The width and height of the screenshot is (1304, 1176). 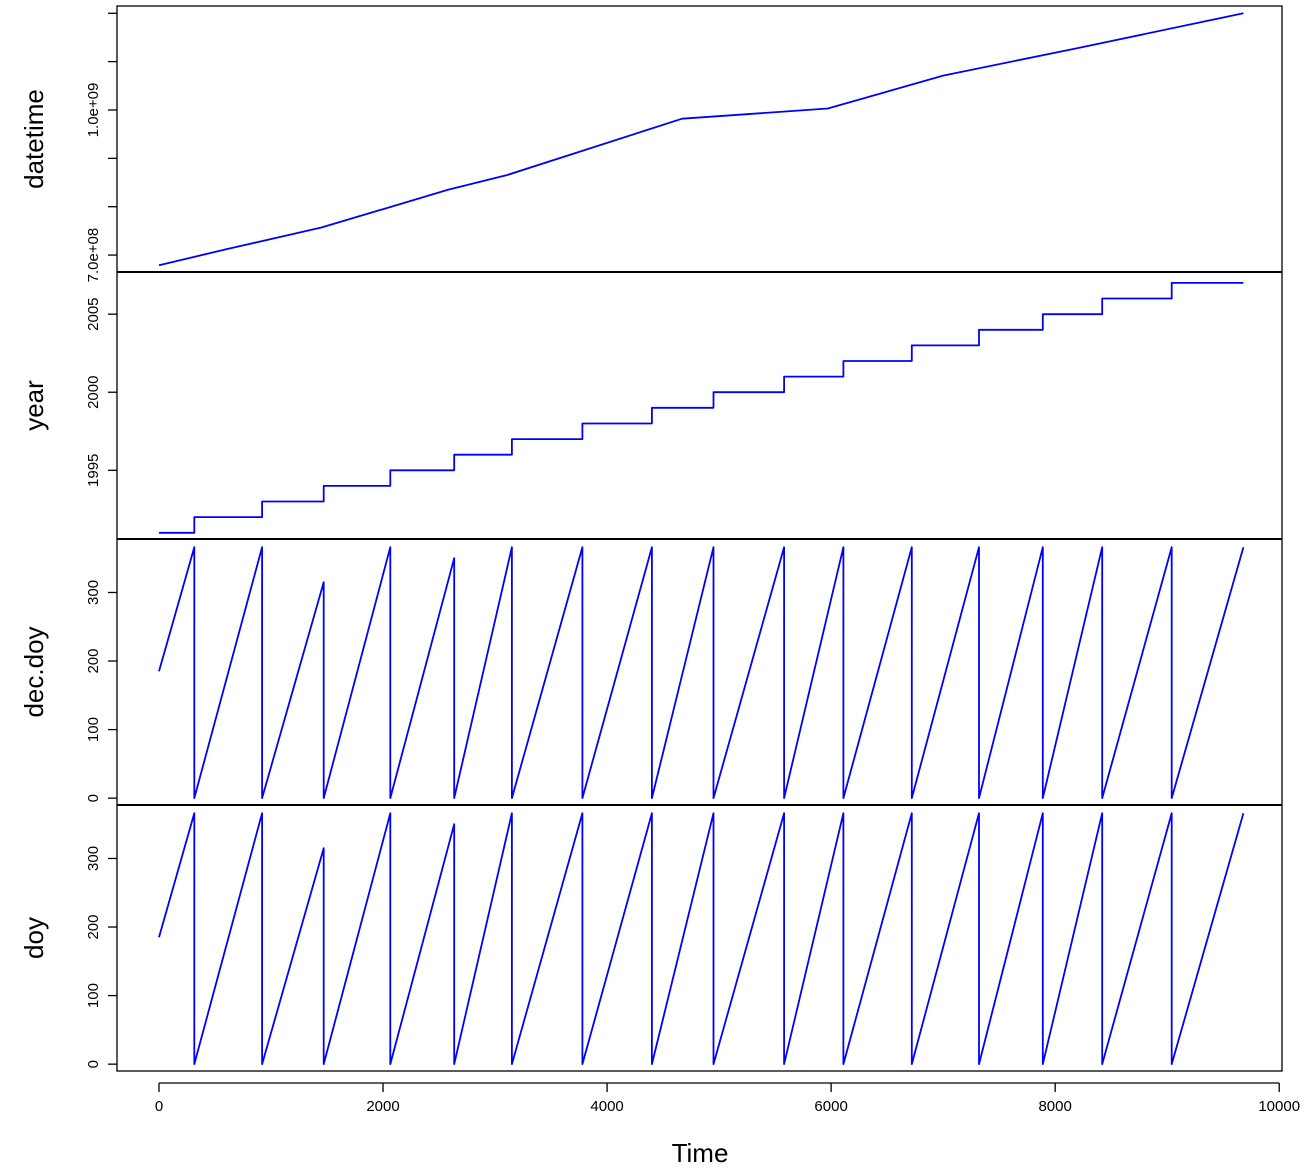 What do you see at coordinates (159, 1106) in the screenshot?
I see `x-tick-label: 0` at bounding box center [159, 1106].